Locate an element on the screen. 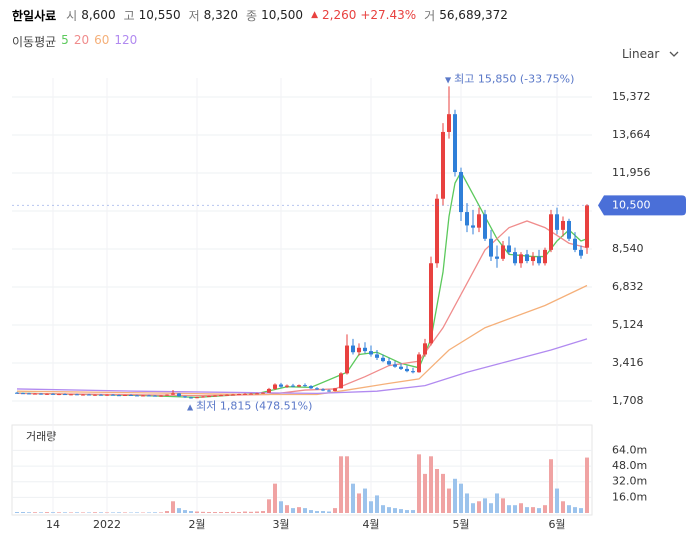 The width and height of the screenshot is (700, 548). ma-legend-item: 120 is located at coordinates (126, 40).